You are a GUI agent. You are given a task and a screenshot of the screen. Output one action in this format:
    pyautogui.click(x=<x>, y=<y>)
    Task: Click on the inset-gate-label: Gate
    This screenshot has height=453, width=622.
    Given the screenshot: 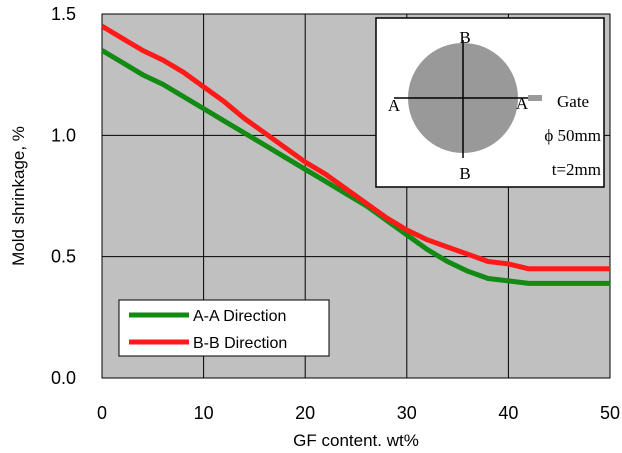 What is the action you would take?
    pyautogui.click(x=573, y=101)
    